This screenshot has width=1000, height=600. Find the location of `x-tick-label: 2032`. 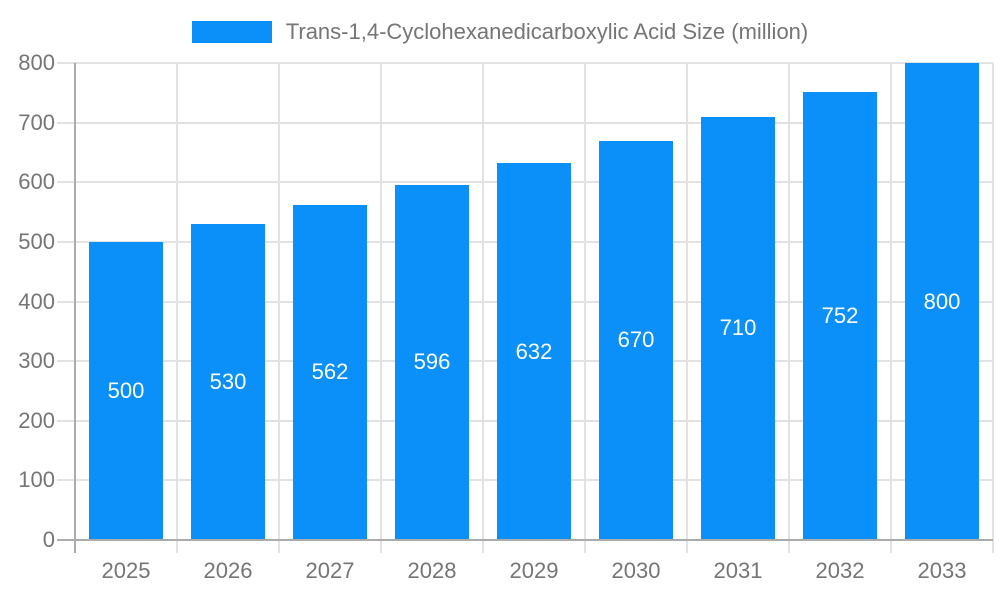

x-tick-label: 2032 is located at coordinates (840, 570).